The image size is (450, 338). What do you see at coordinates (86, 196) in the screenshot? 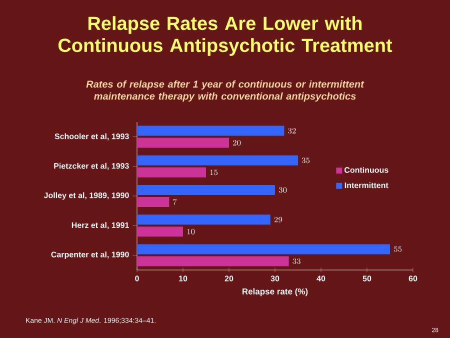
I see `y-tick-label: Jolley et al, 1989, 1990` at bounding box center [86, 196].